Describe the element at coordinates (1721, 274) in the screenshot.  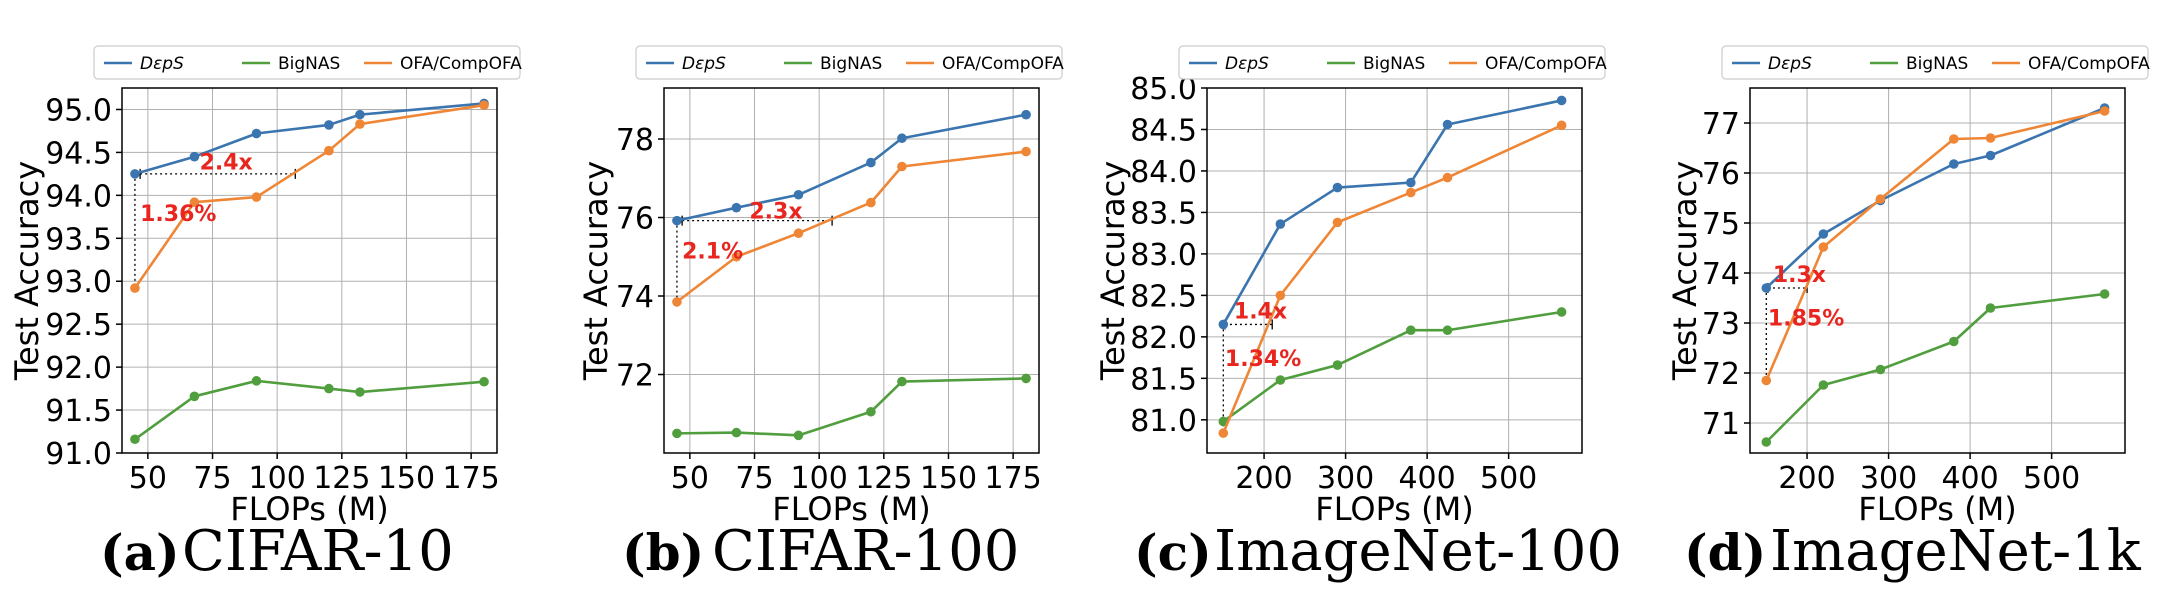
I see `y-tick-label: 74` at that location.